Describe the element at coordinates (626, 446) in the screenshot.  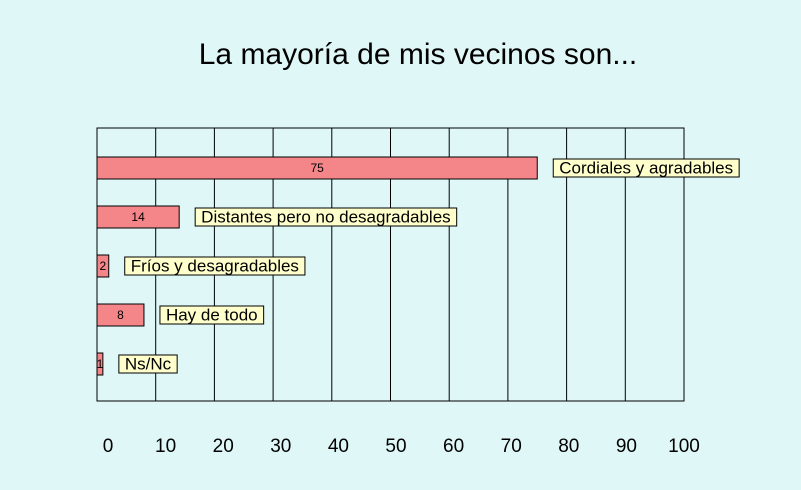
I see `x-tick-label: 90` at that location.